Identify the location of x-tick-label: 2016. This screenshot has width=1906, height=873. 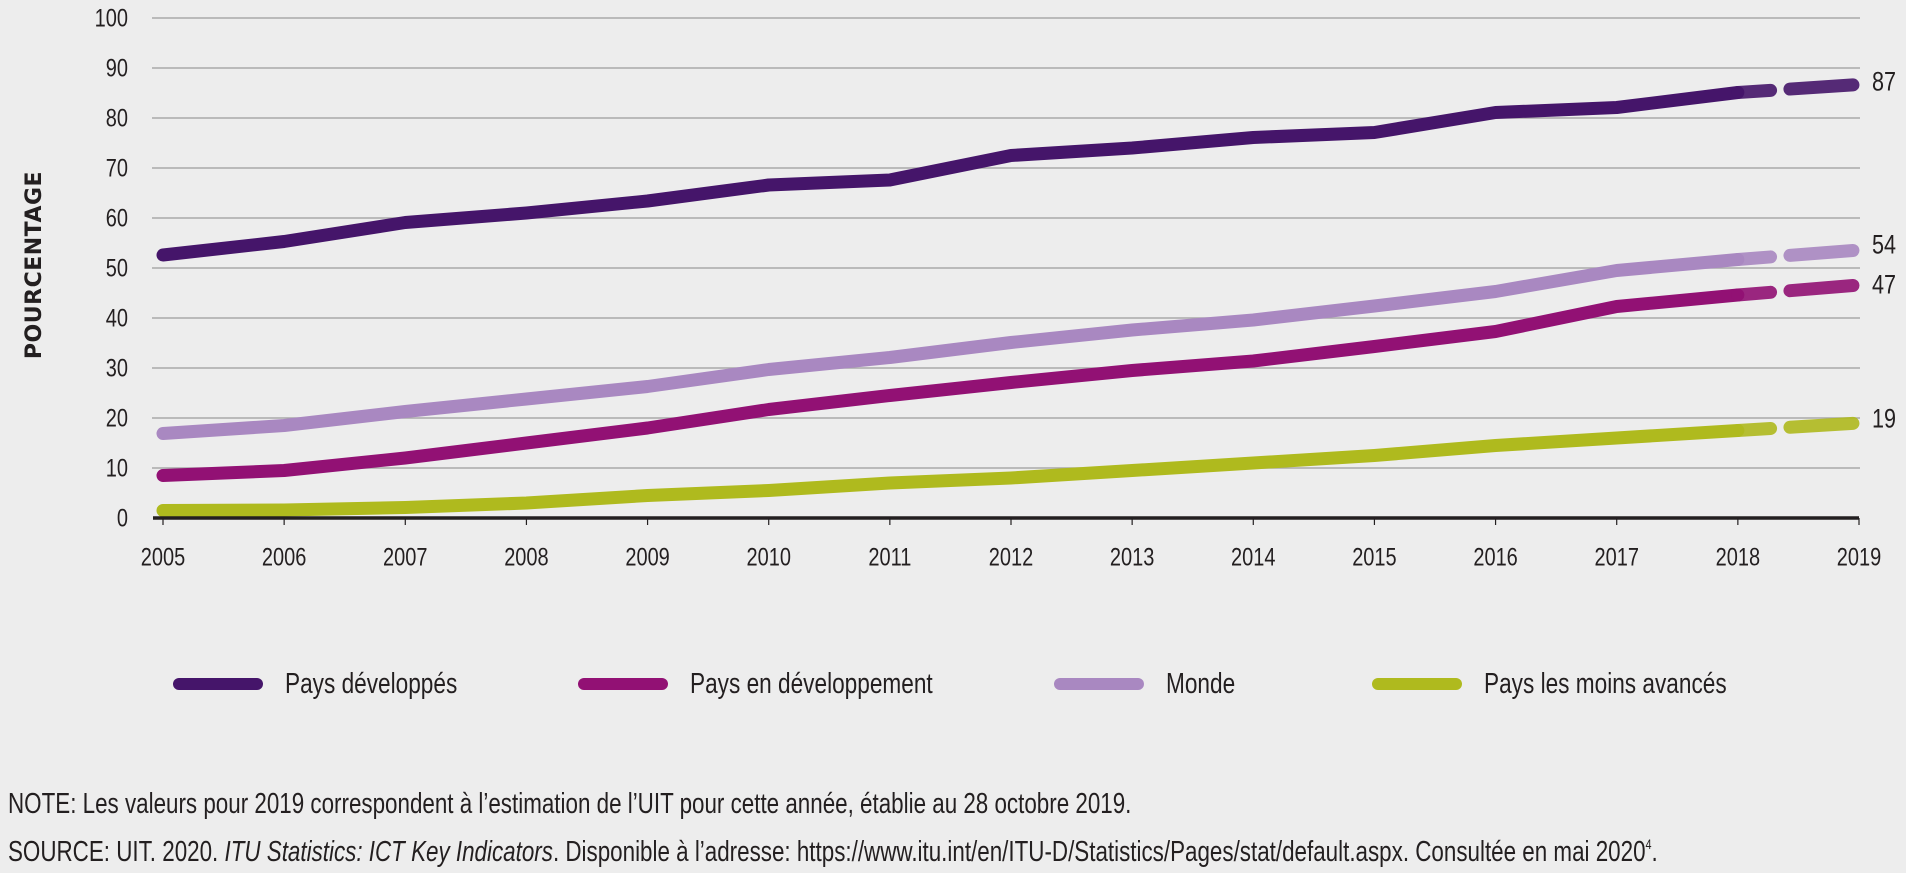
(1495, 557).